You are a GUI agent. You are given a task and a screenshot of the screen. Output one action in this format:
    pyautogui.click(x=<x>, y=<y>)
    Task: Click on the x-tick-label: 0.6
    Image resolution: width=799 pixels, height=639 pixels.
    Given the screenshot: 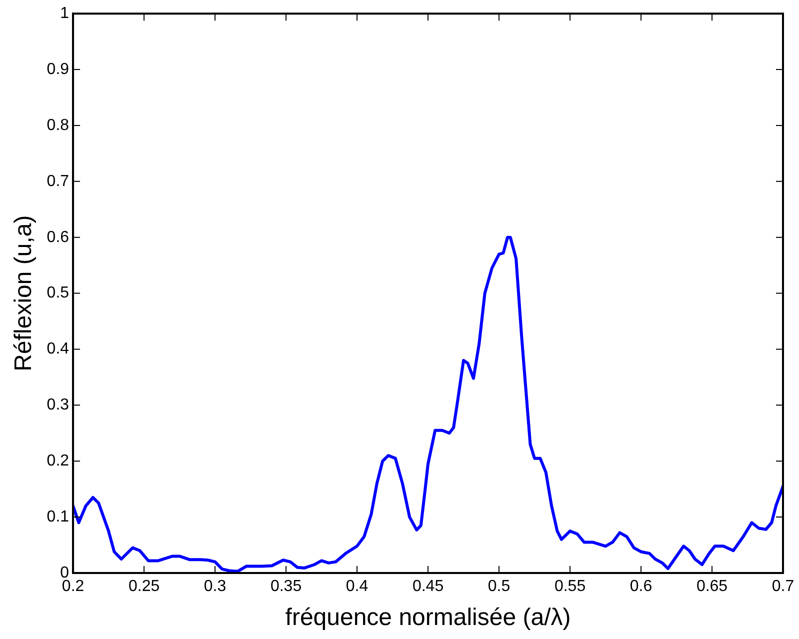 What is the action you would take?
    pyautogui.click(x=641, y=587)
    